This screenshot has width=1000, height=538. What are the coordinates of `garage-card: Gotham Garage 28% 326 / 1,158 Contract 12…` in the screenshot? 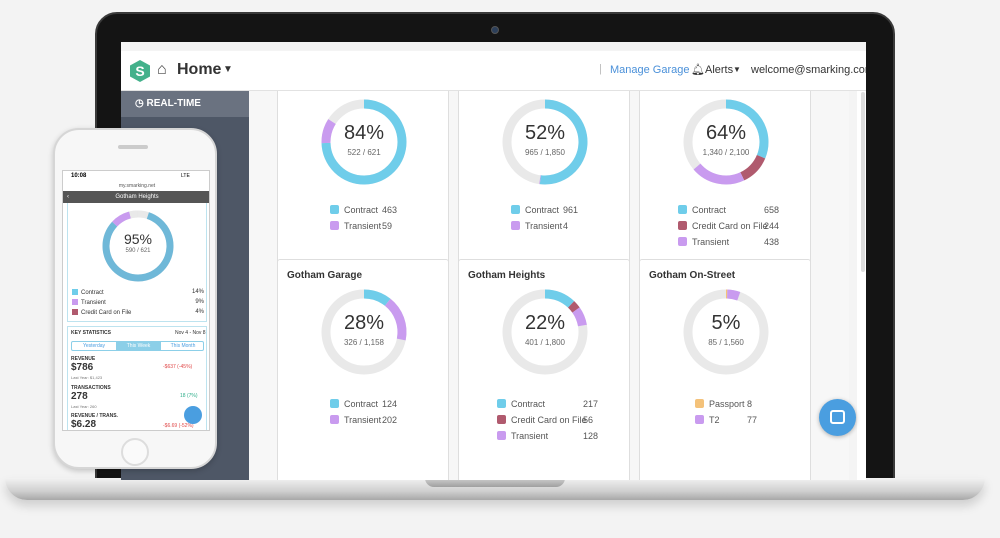 It's located at (363, 369).